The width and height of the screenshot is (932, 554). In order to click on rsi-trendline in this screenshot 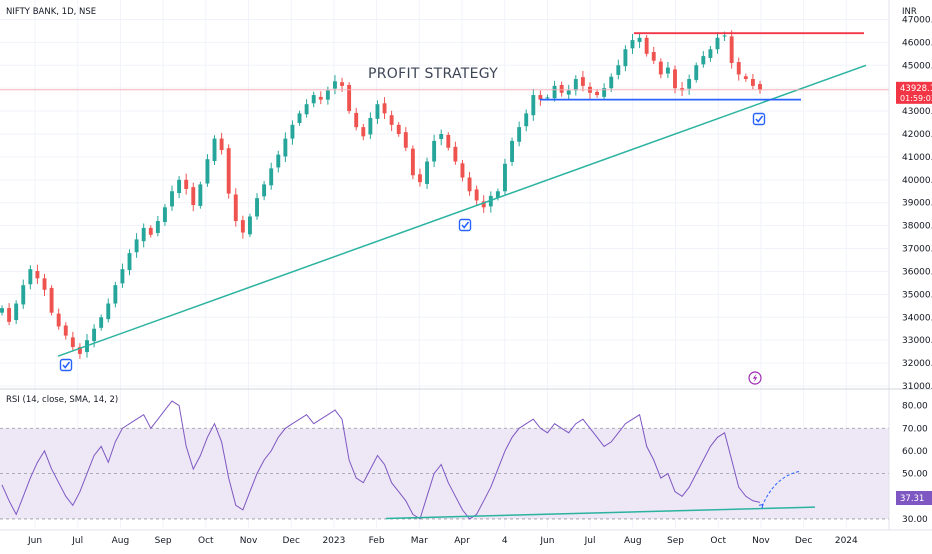, I will do `click(600, 513)`.